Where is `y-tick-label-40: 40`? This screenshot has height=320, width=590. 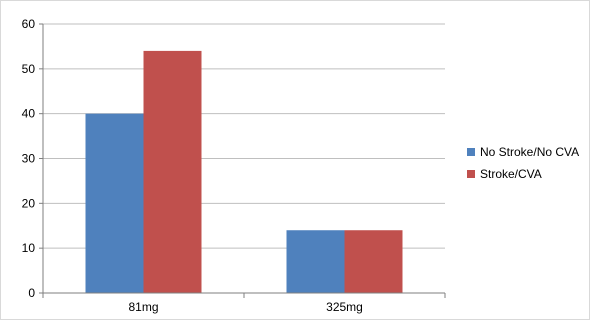
y-tick-label-40: 40 is located at coordinates (29, 114).